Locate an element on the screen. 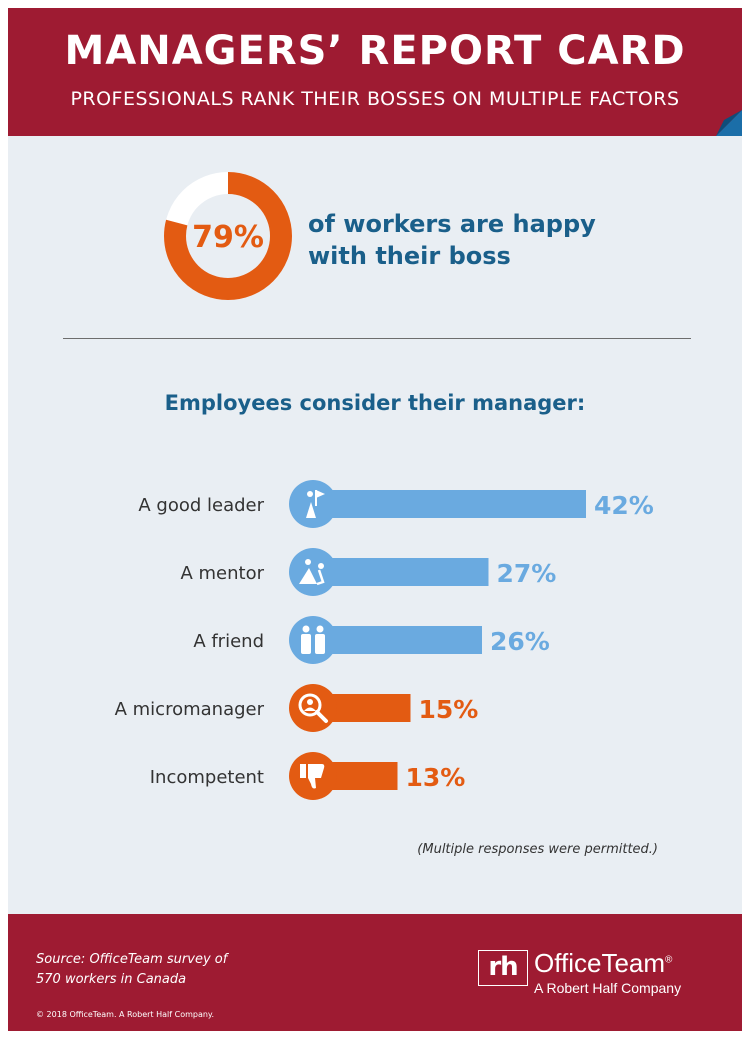  flag-shape is located at coordinates (320, 494).